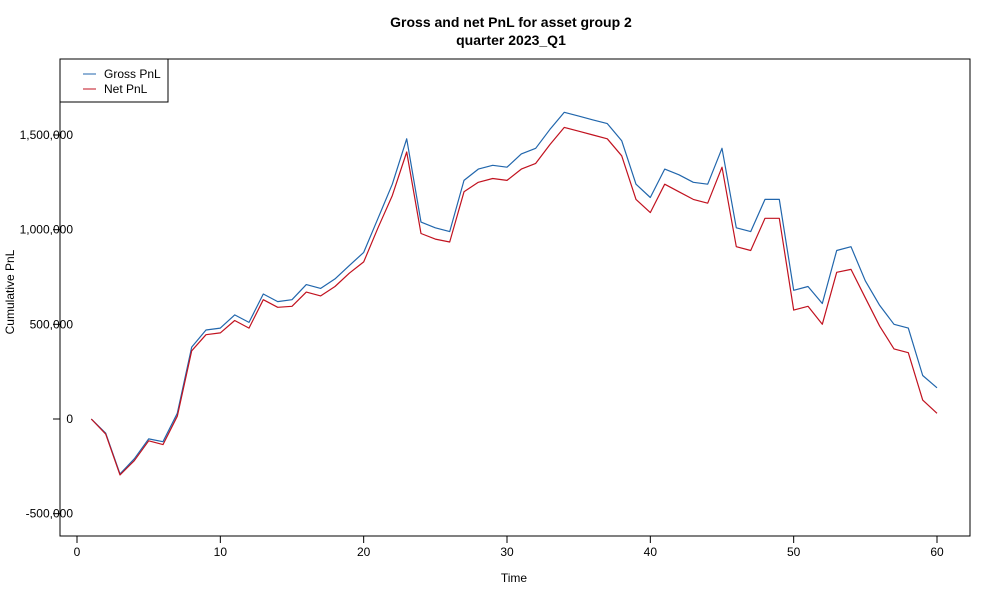 The height and width of the screenshot is (600, 1000). I want to click on y-tick-label: -500,000, so click(50, 514).